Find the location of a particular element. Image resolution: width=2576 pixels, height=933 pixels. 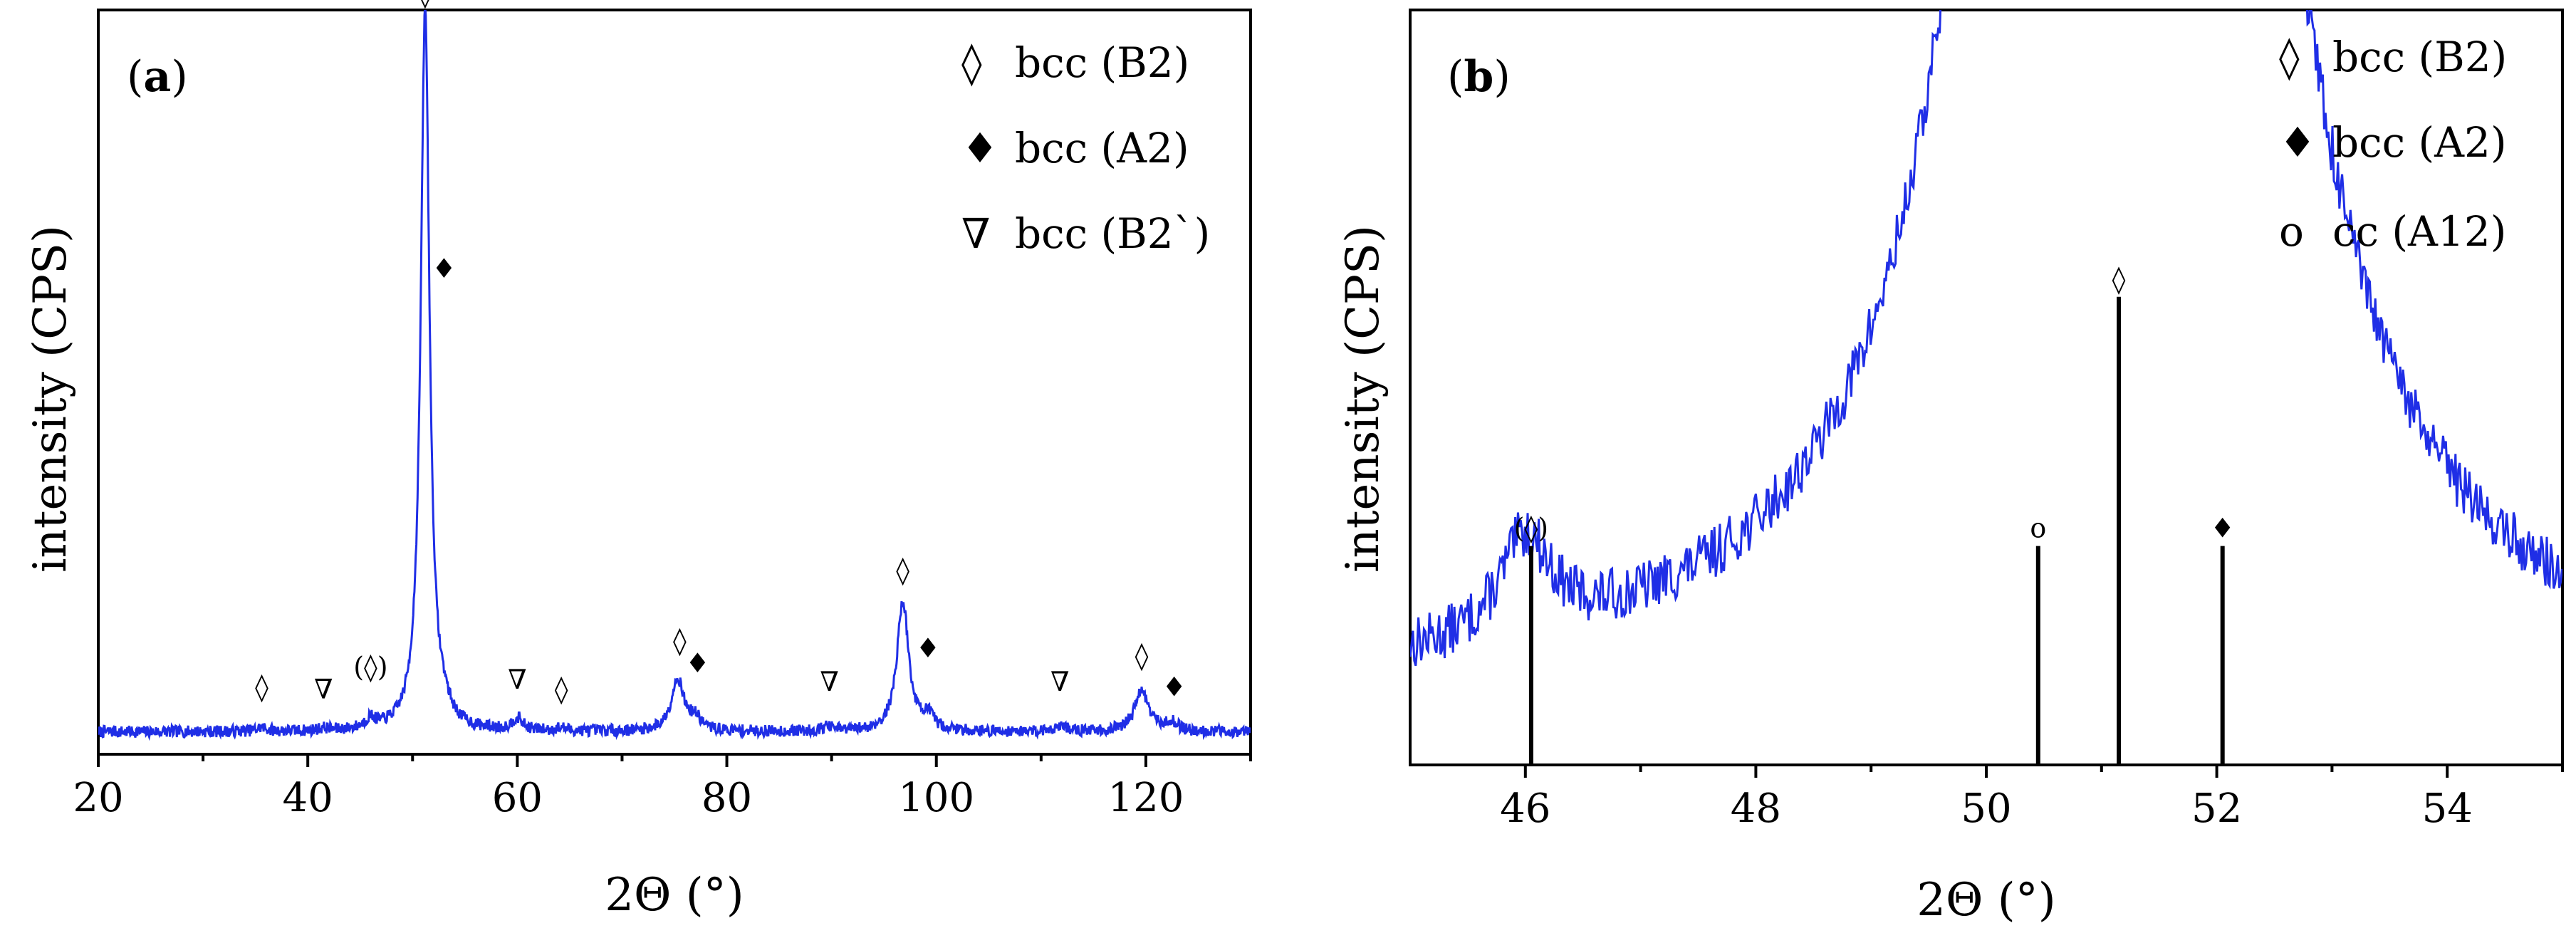

y-axis-title-b: intensity (CPS) is located at coordinates (1363, 399).